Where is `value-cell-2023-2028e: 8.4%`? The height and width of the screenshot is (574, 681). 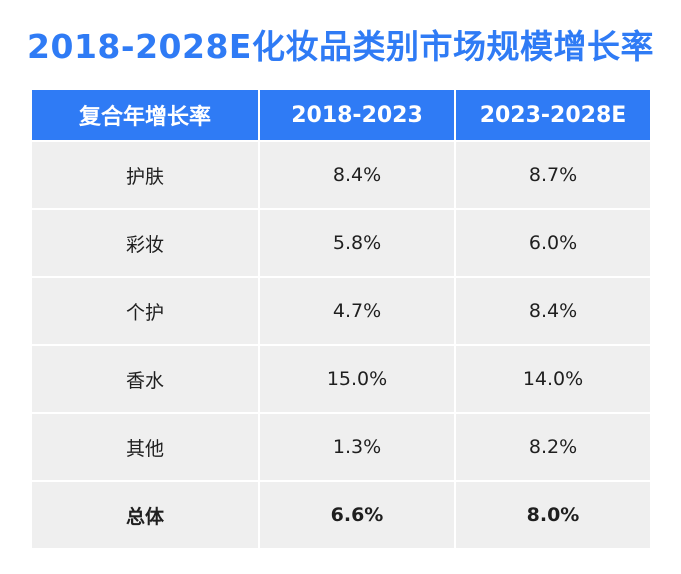
value-cell-2023-2028e: 8.4% is located at coordinates (553, 311).